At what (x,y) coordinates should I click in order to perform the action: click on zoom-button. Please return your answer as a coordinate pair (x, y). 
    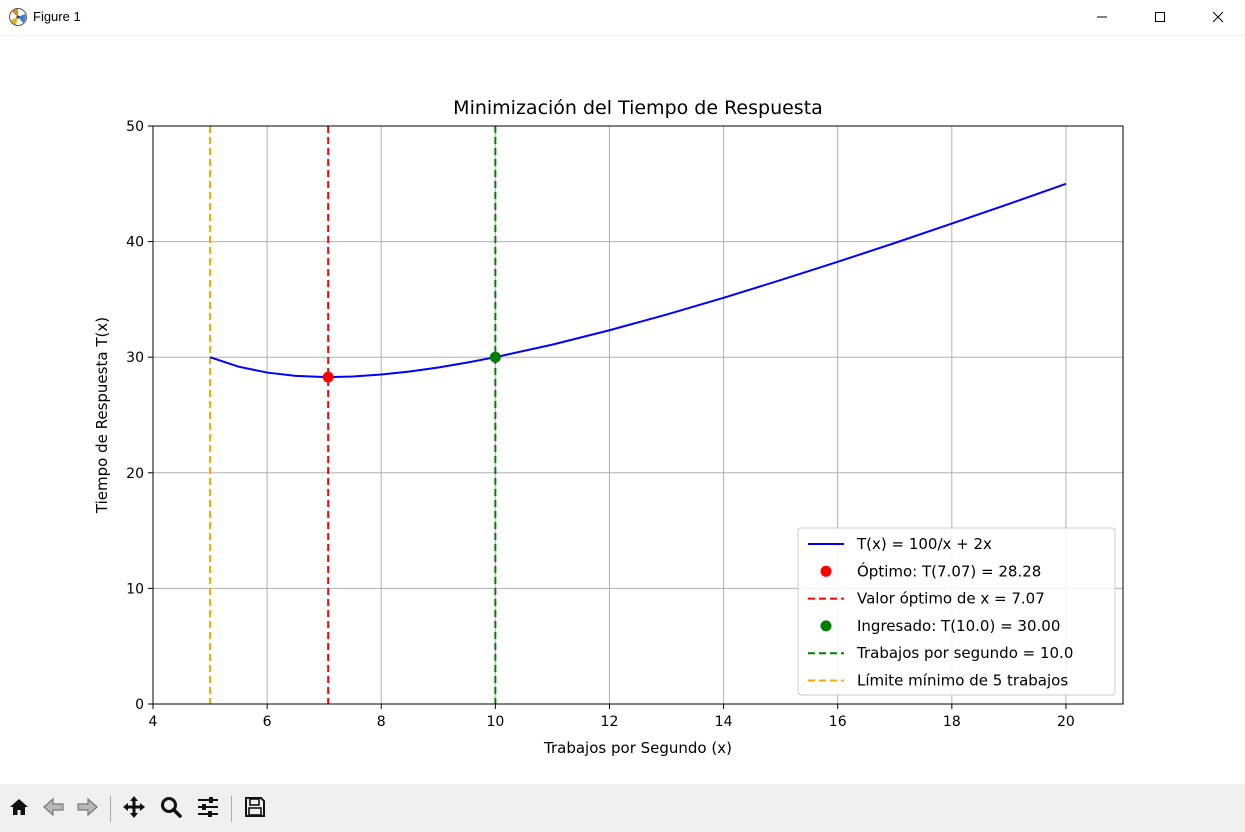
    Looking at the image, I should click on (171, 809).